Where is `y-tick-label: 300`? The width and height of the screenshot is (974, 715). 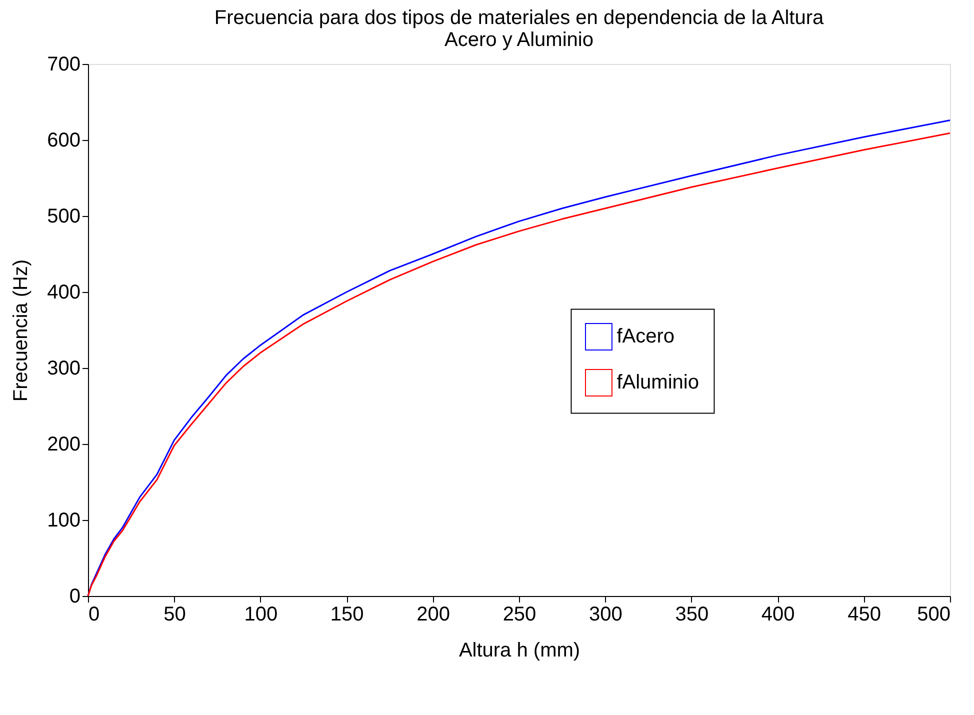 y-tick-label: 300 is located at coordinates (63, 369).